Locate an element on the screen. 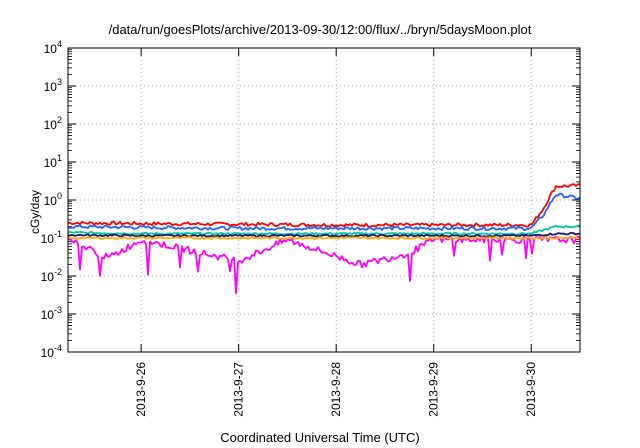 The image size is (640, 448). y-tick-label: 10⁻² is located at coordinates (51, 275).